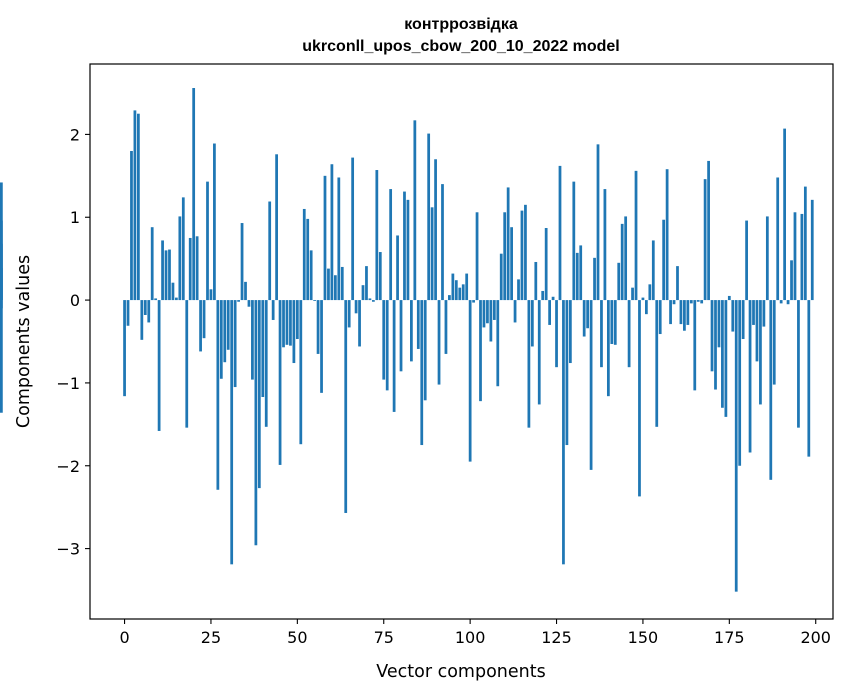 This screenshot has width=847, height=696. I want to click on x-tick-label: 150, so click(643, 637).